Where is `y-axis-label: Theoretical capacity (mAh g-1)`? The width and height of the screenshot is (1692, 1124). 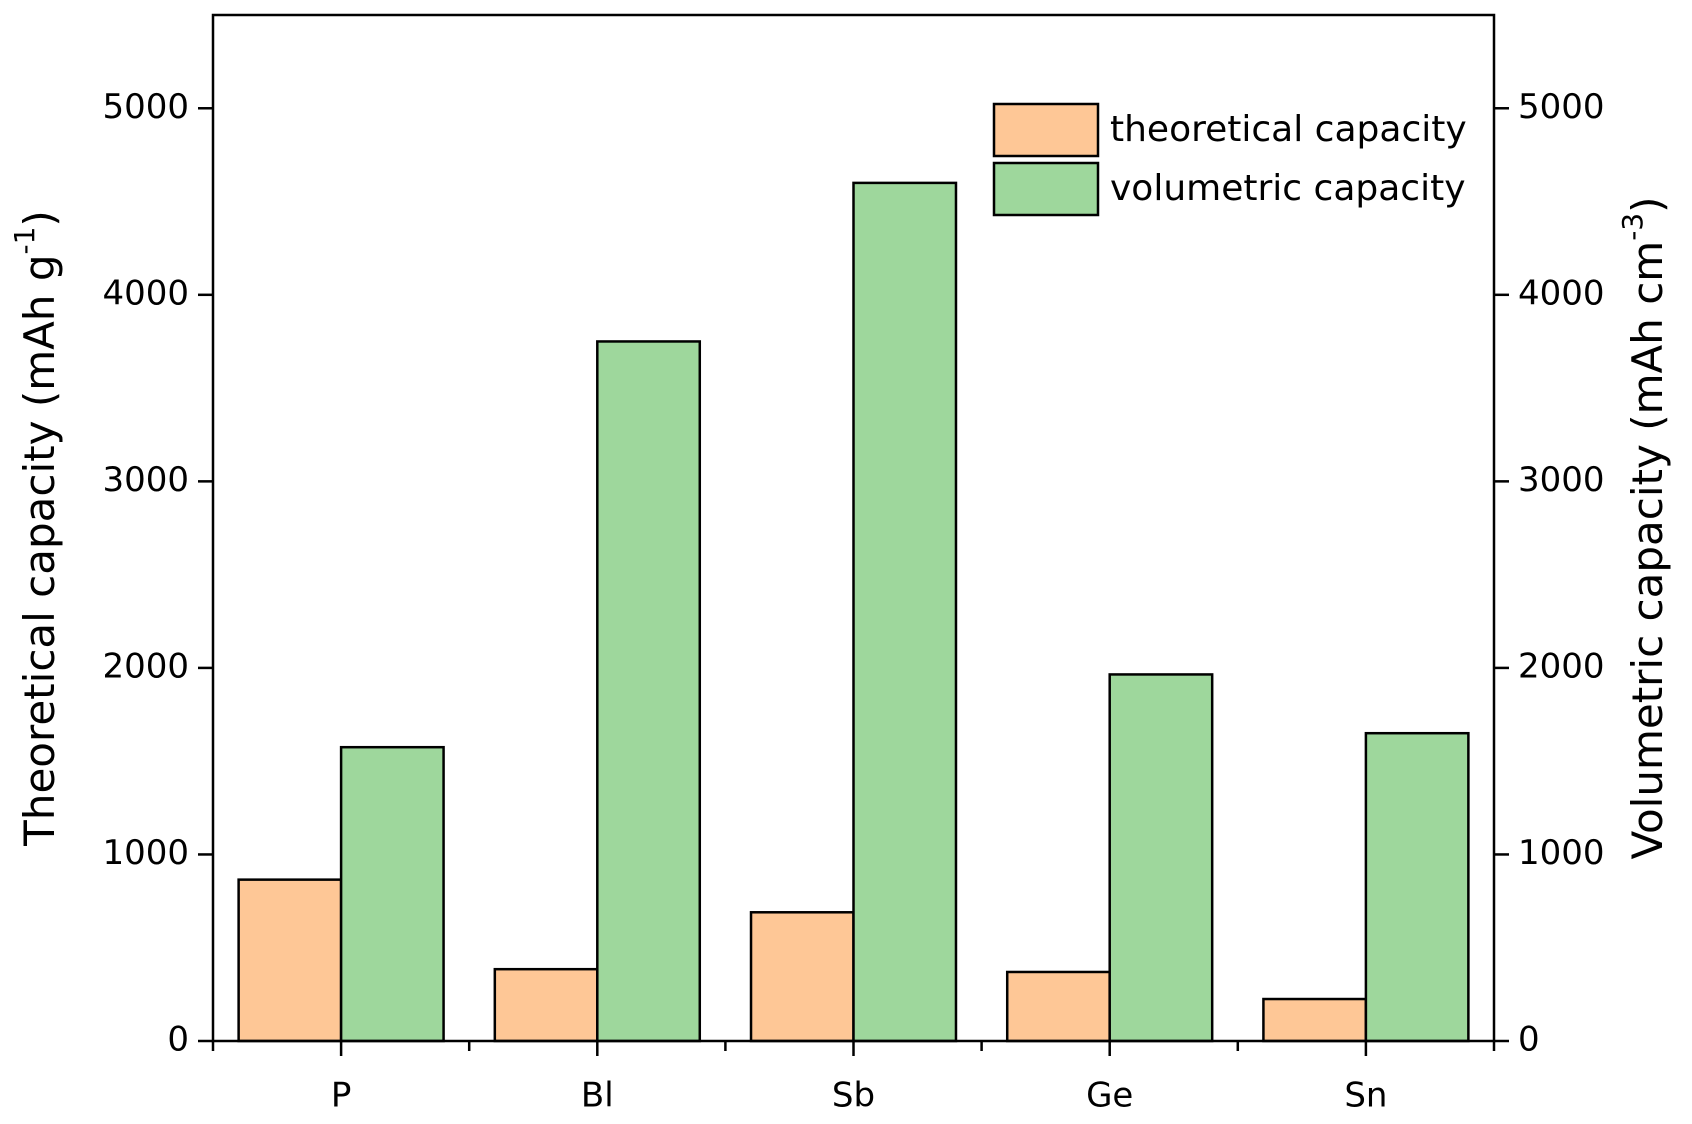 y-axis-label: Theoretical capacity (mAh g-1) is located at coordinates (36, 528).